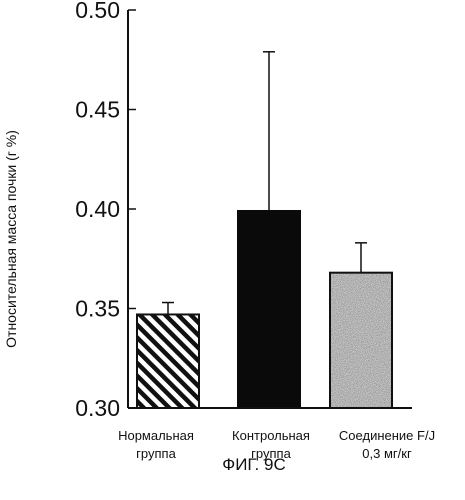 This screenshot has width=465, height=500. I want to click on figure-caption: ФИГ. 9С, so click(253, 464).